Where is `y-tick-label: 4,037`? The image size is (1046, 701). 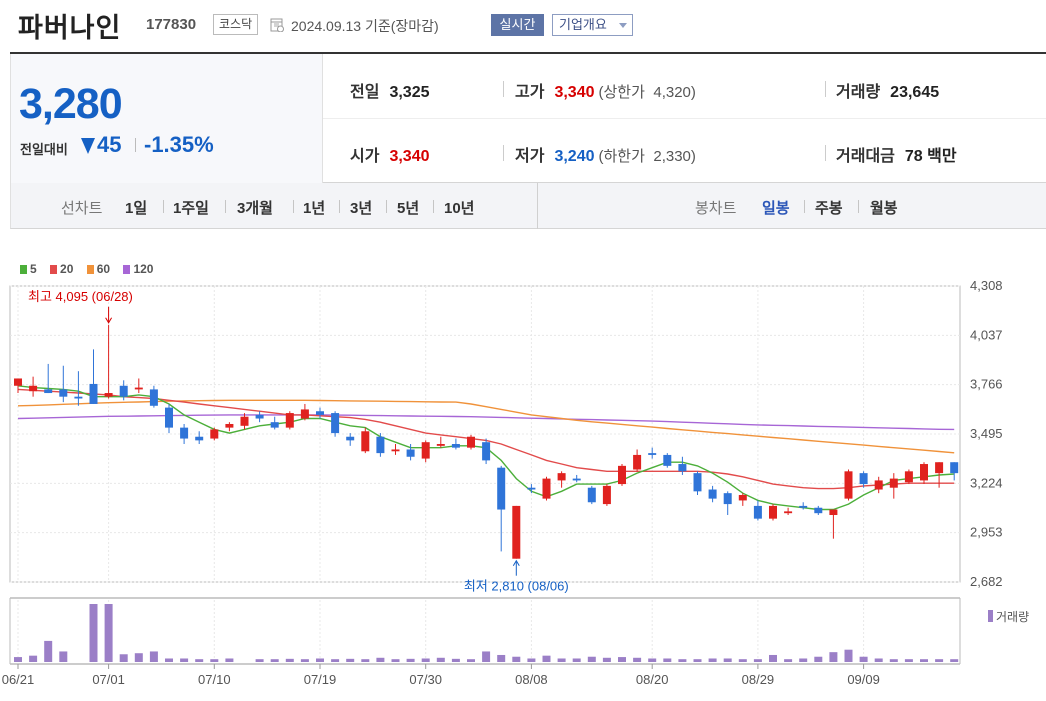 y-tick-label: 4,037 is located at coordinates (986, 334).